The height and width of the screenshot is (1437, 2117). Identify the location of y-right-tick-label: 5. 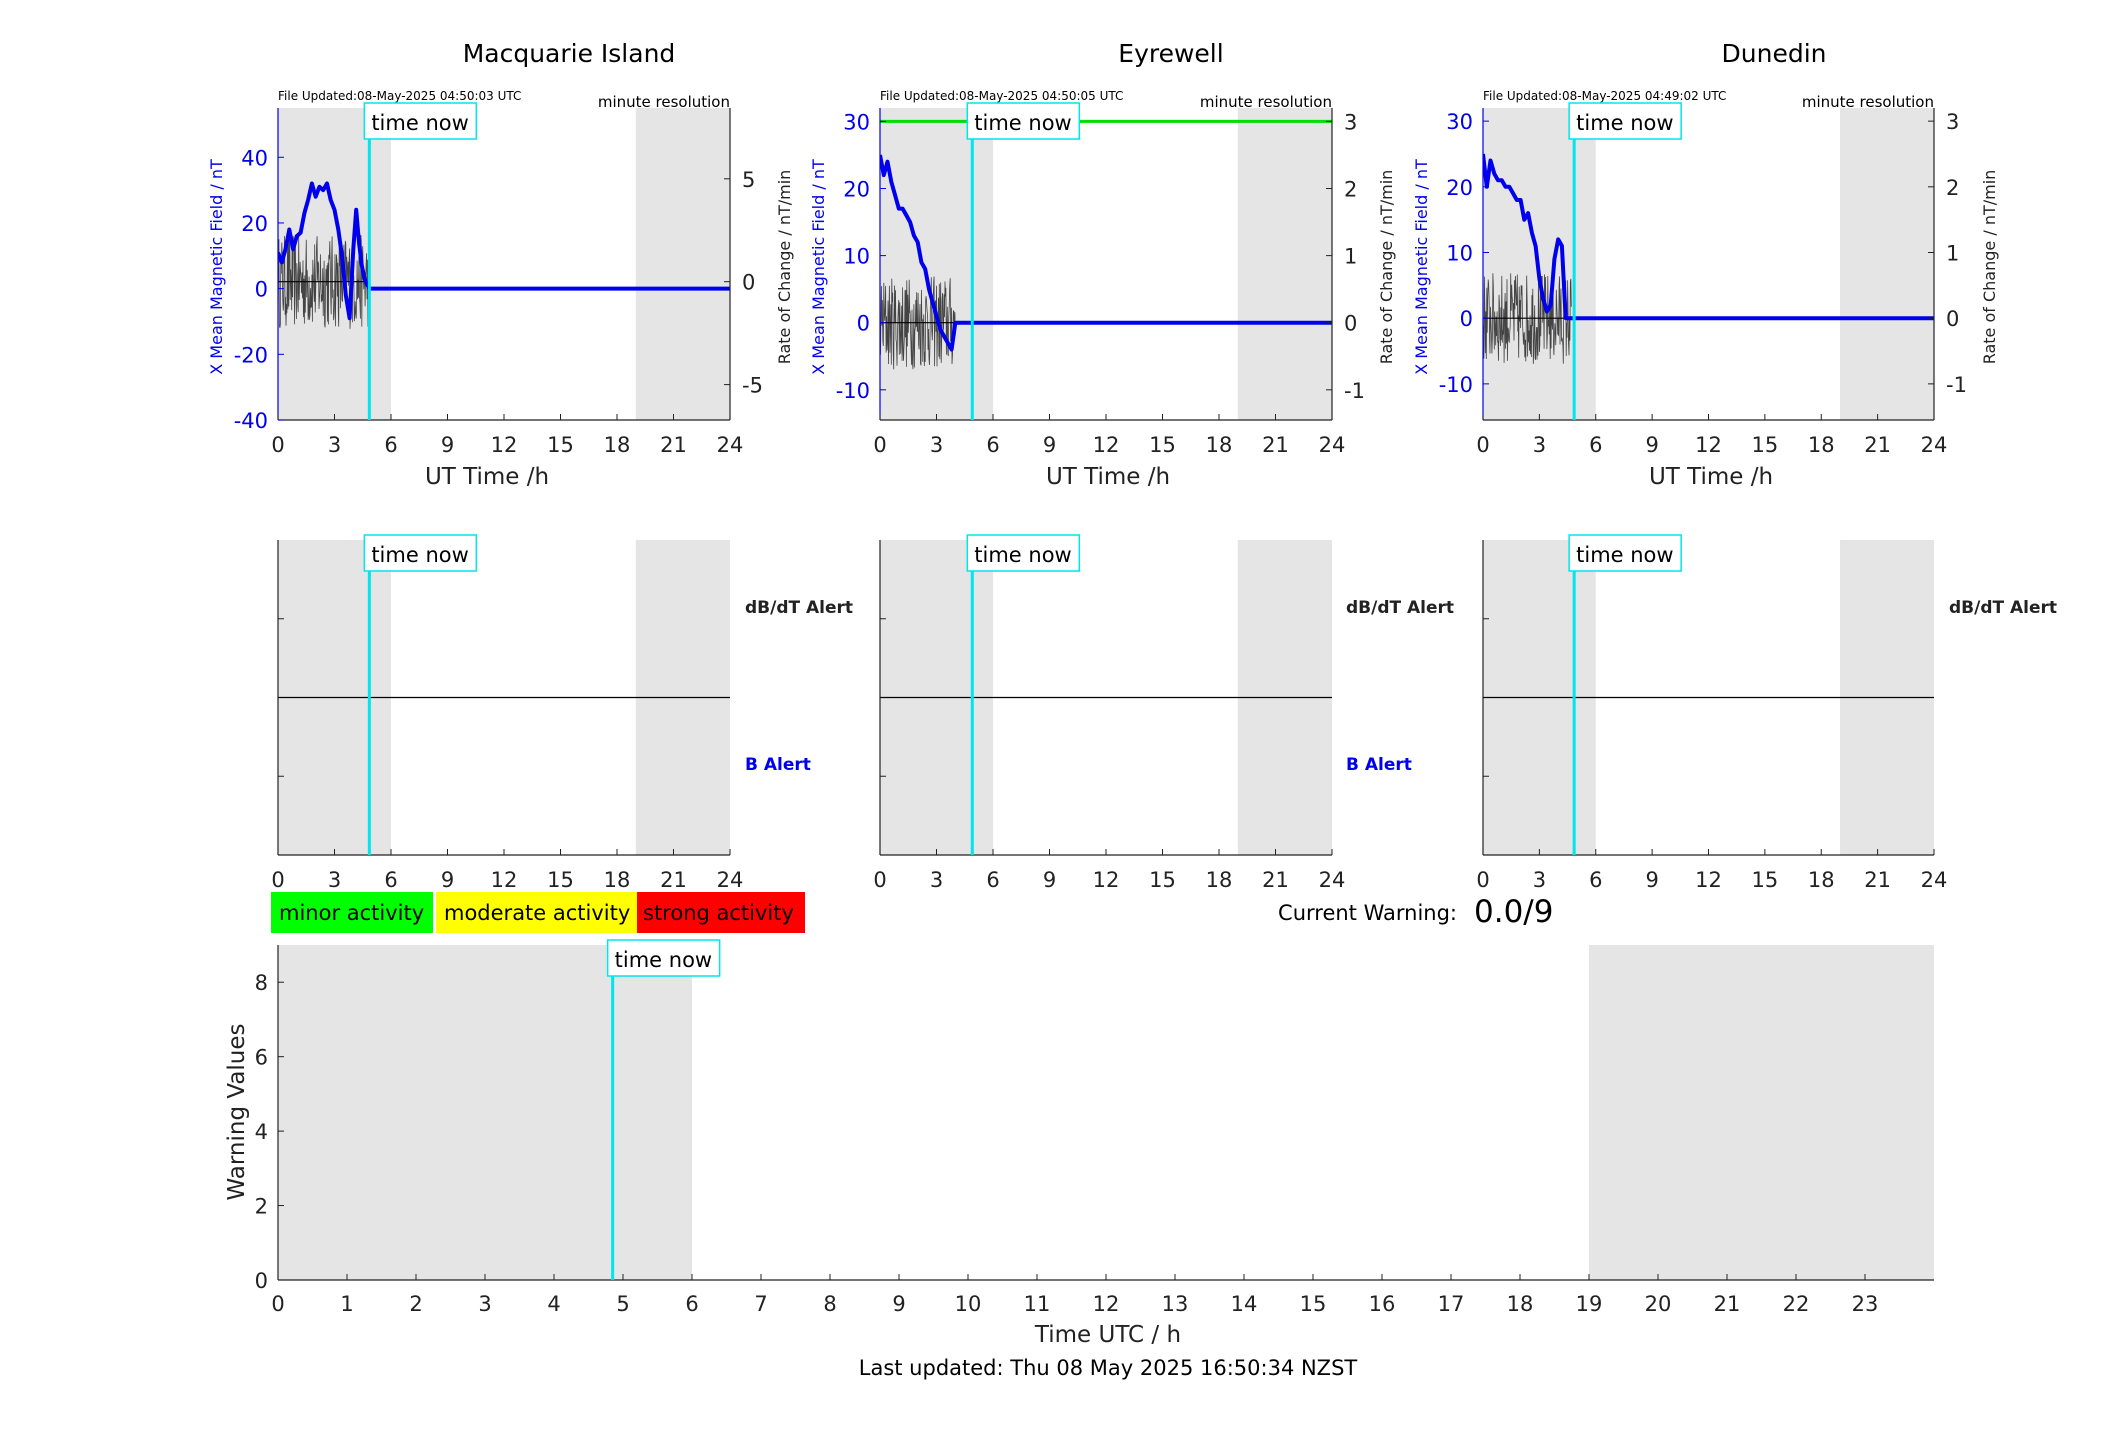
(748, 180).